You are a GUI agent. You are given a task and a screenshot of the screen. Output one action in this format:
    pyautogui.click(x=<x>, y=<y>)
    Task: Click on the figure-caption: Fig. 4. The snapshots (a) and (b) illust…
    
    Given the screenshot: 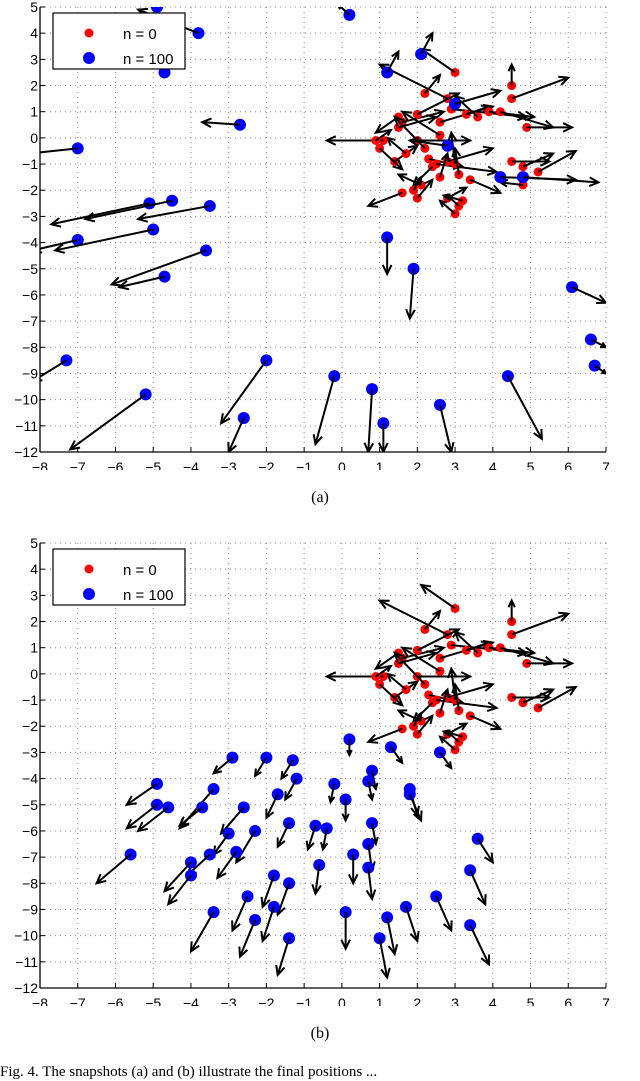 What is the action you would take?
    pyautogui.click(x=189, y=1072)
    